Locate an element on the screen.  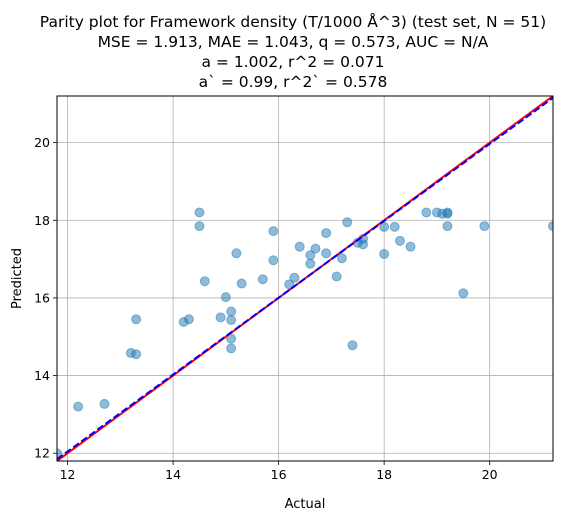
y-tick-label: 12 is located at coordinates (42, 453).